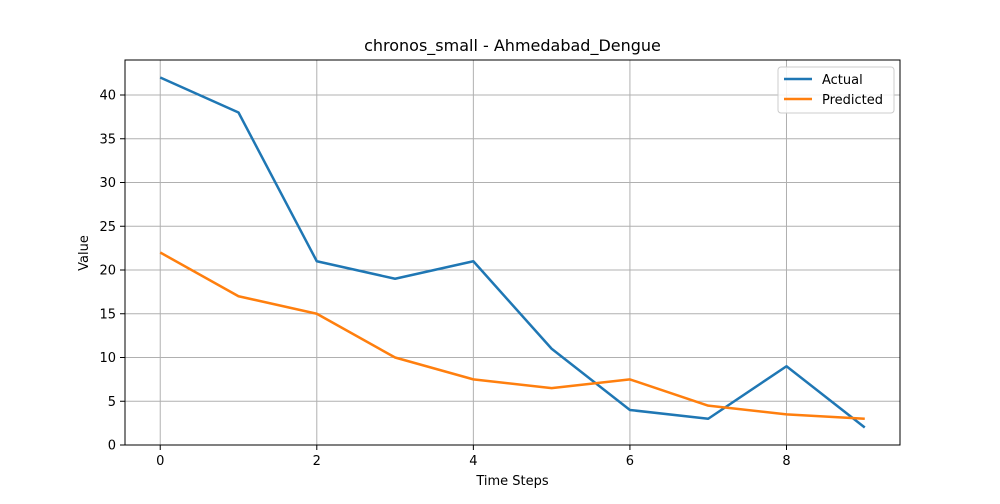  I want to click on y-tick-label: 40, so click(107, 96).